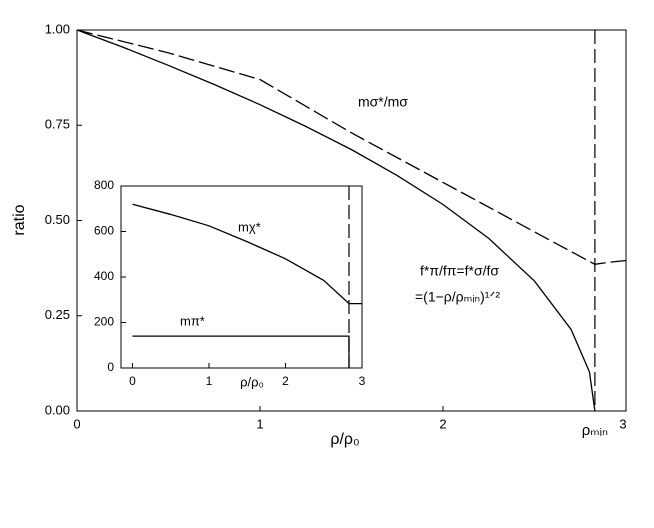  Describe the element at coordinates (57, 314) in the screenshot. I see `y-tick-label: 0.25` at that location.